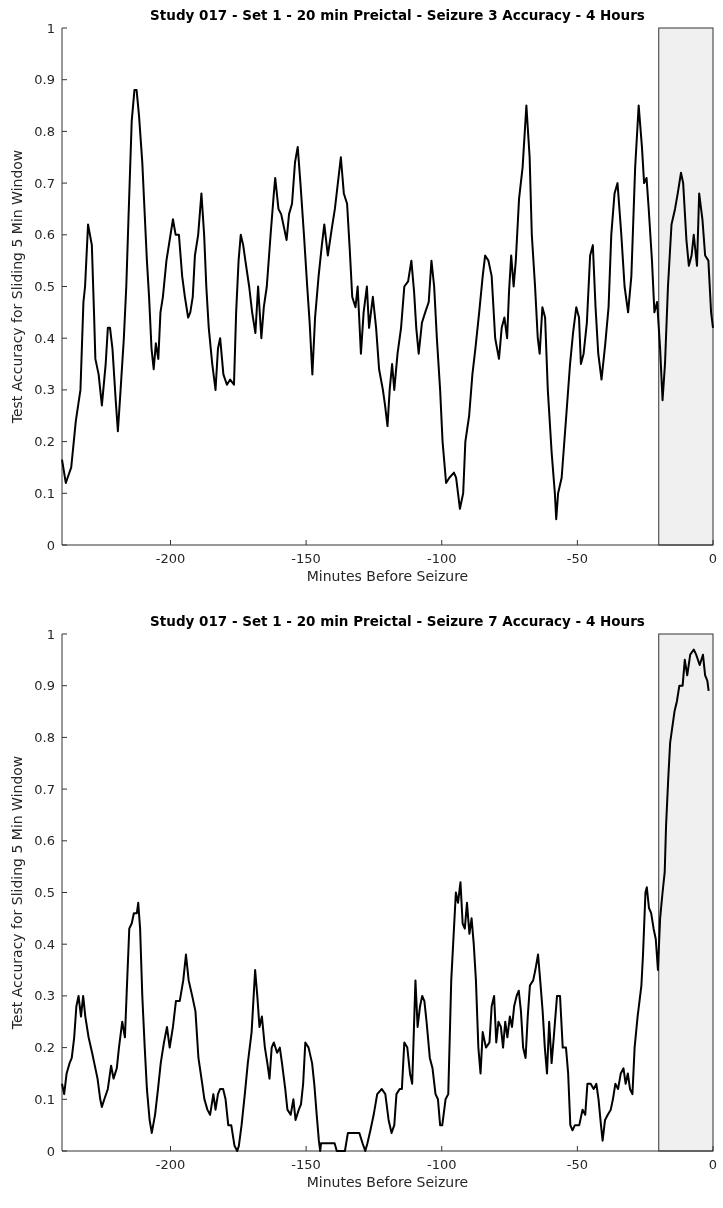 This screenshot has width=723, height=1208. What do you see at coordinates (397, 15) in the screenshot?
I see `chart-title: Study 017 - Set 1 - 20 min Preictal - Seizure 3 Accuracy - 4 Hours` at bounding box center [397, 15].